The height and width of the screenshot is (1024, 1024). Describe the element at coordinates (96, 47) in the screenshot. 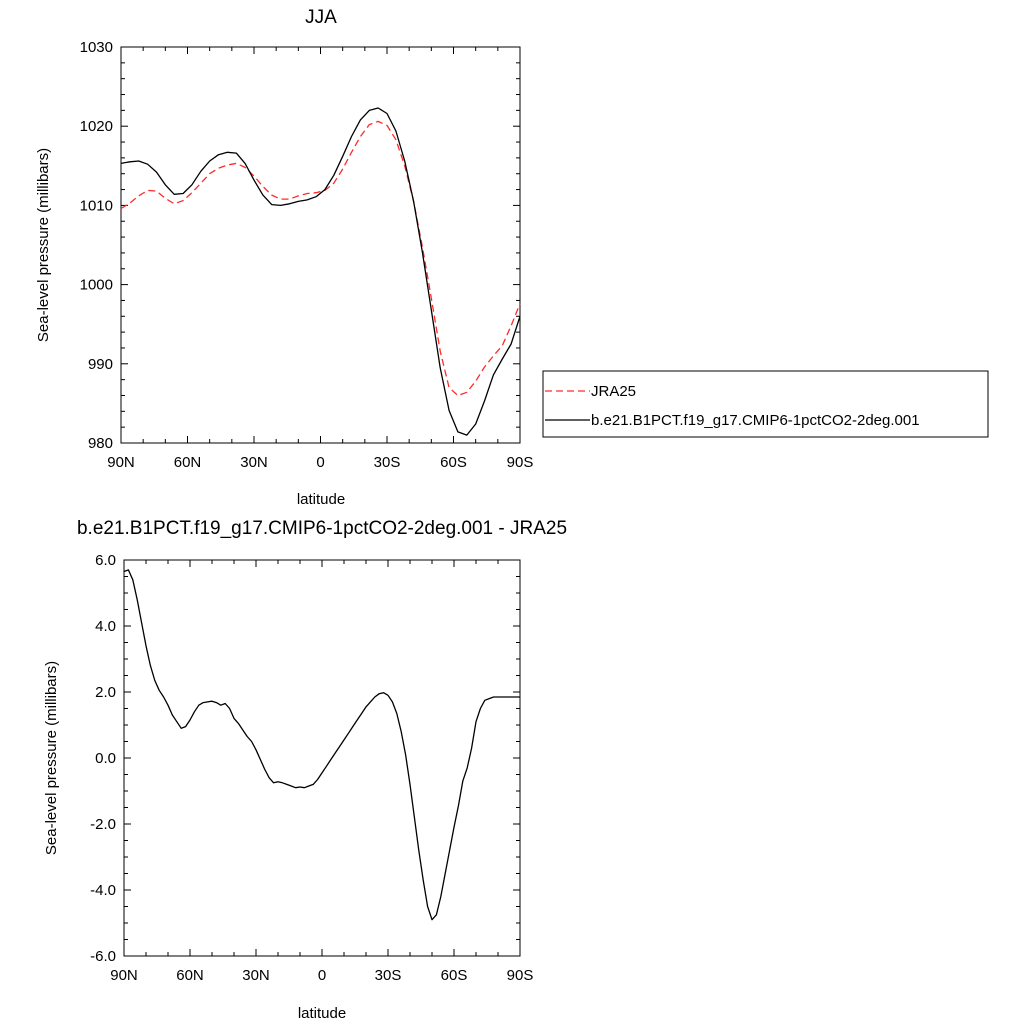

I see `y-tick-label: 1030` at that location.